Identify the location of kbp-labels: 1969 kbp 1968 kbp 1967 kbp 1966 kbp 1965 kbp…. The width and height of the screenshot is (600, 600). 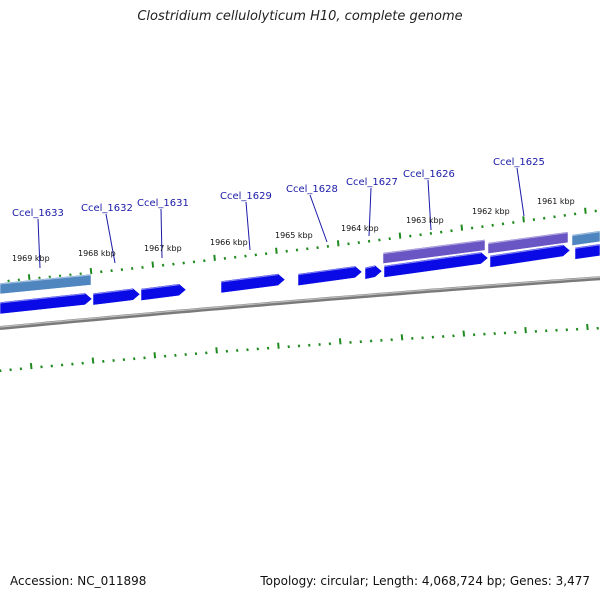
(293, 230).